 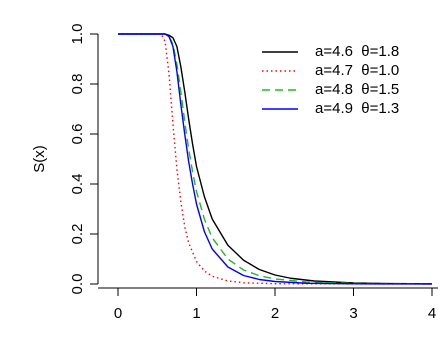 What do you see at coordinates (357, 51) in the screenshot?
I see `legend-label-1: a=4.6 θ=1.8` at bounding box center [357, 51].